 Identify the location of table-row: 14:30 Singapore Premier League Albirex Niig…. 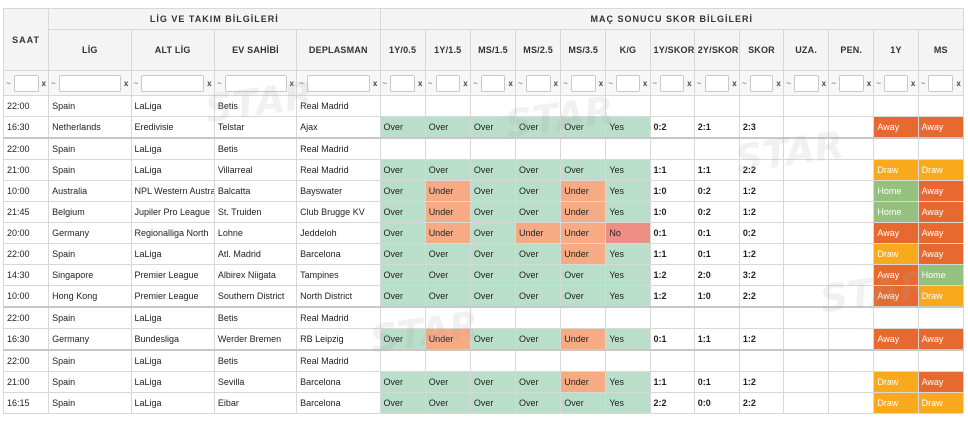
(483, 275).